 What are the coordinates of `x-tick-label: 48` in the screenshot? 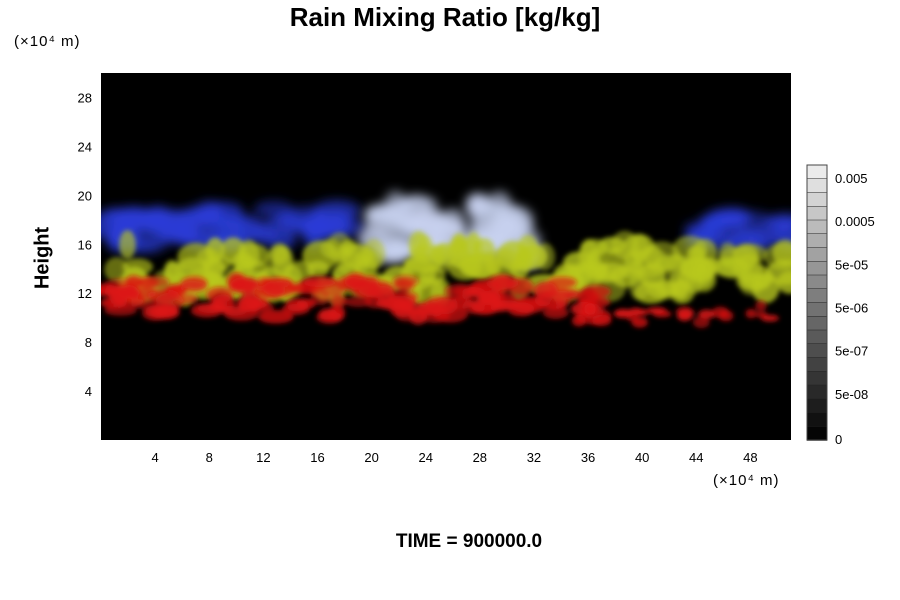 It's located at (750, 457).